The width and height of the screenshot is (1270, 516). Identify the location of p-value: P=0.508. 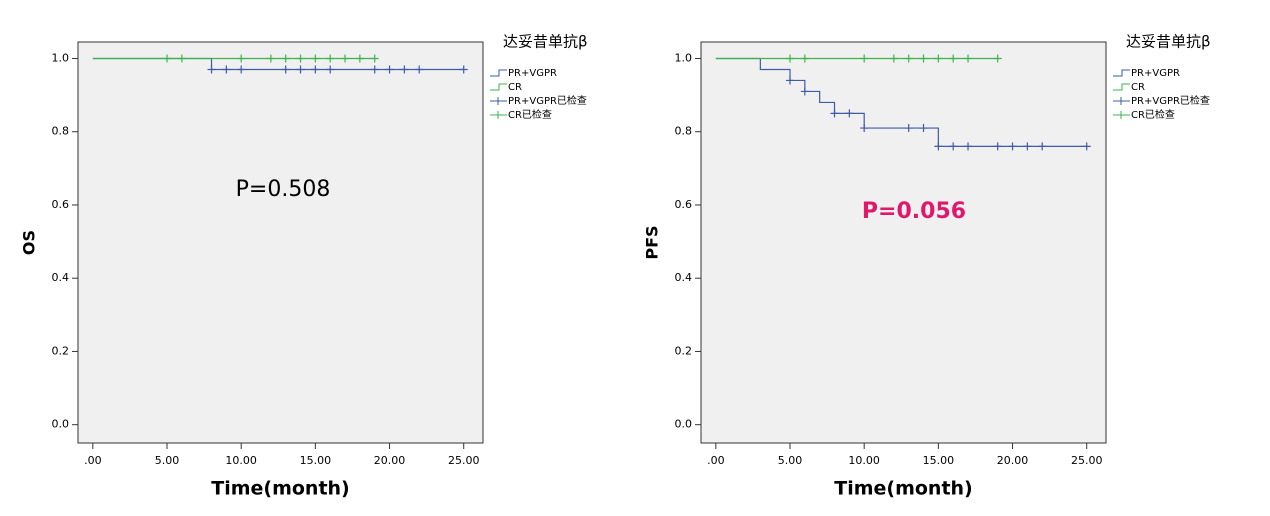
(283, 189).